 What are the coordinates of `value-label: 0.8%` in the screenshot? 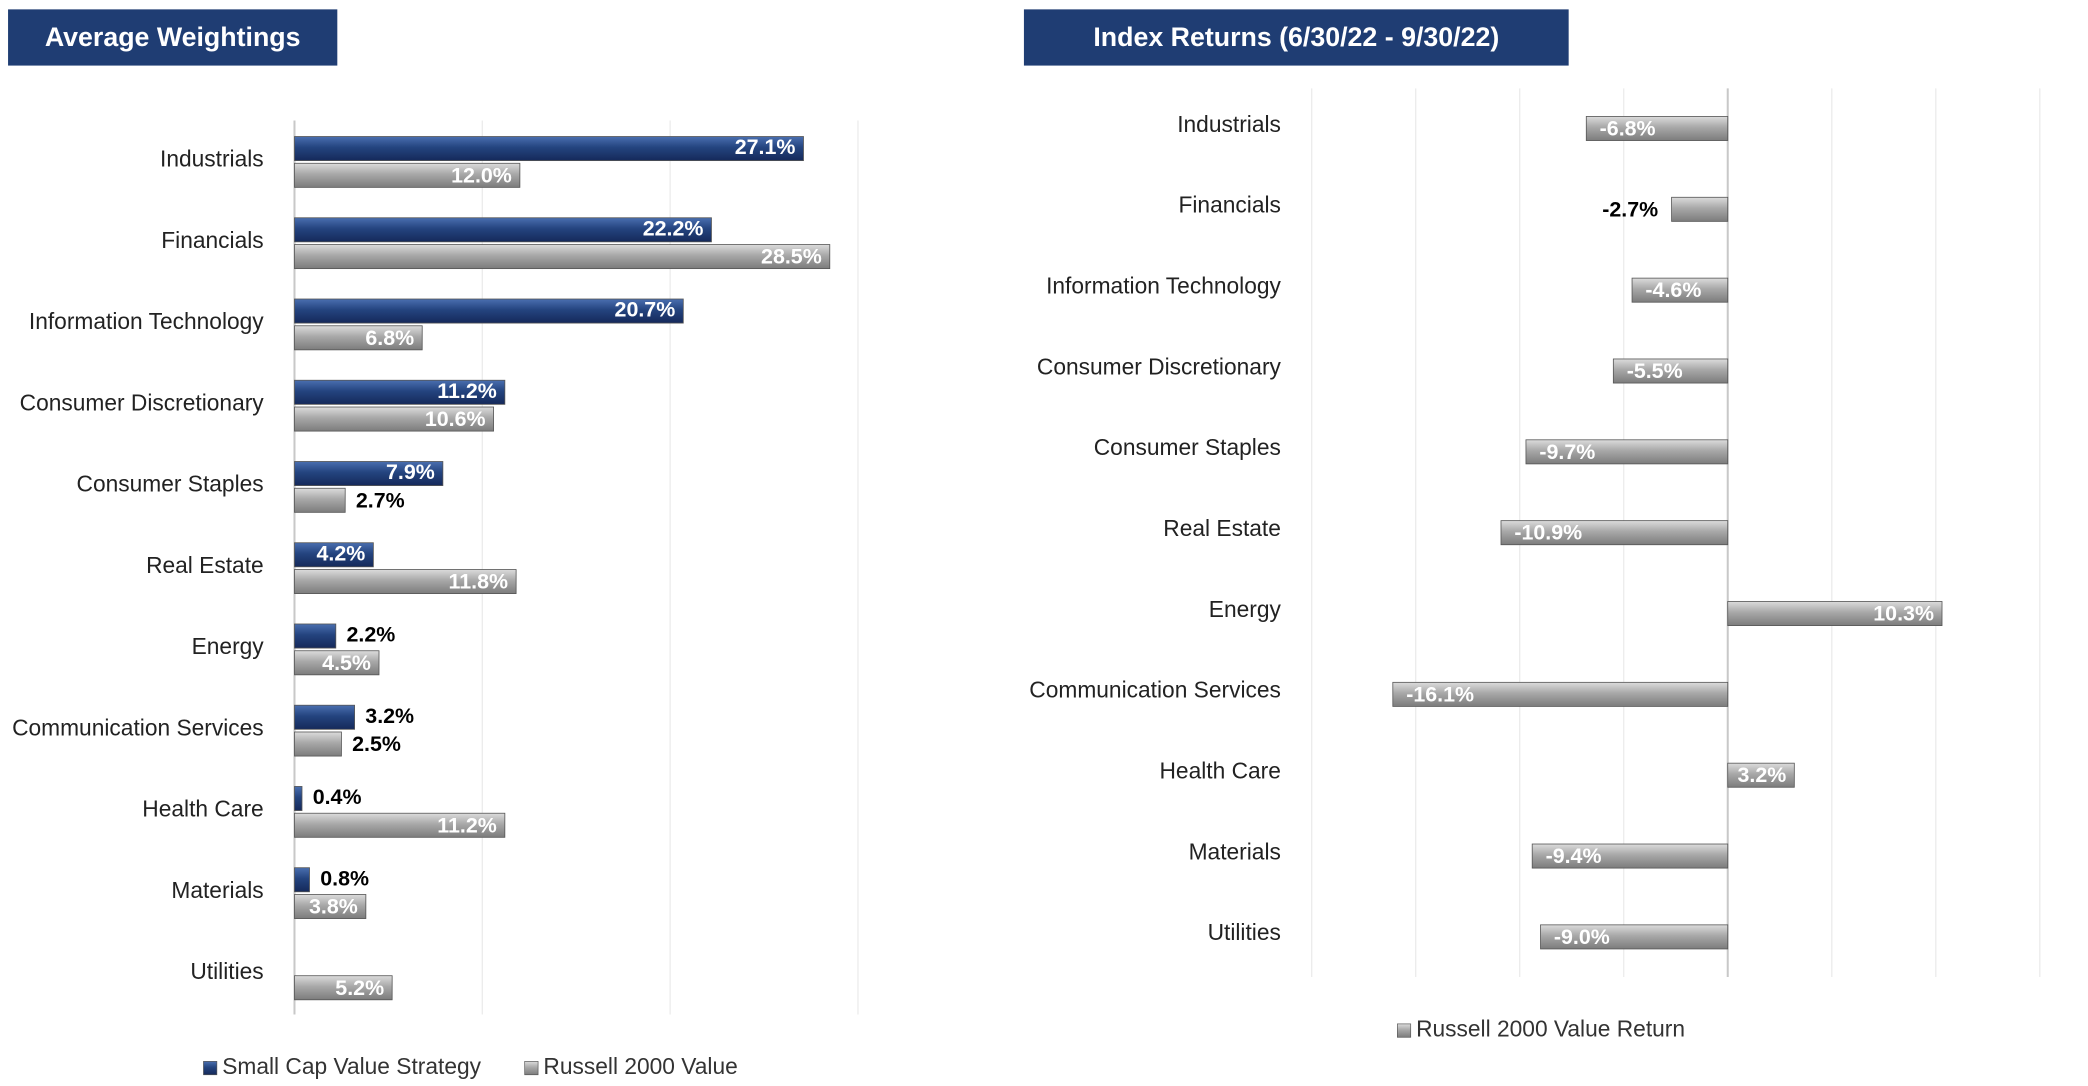 It's located at (344, 878).